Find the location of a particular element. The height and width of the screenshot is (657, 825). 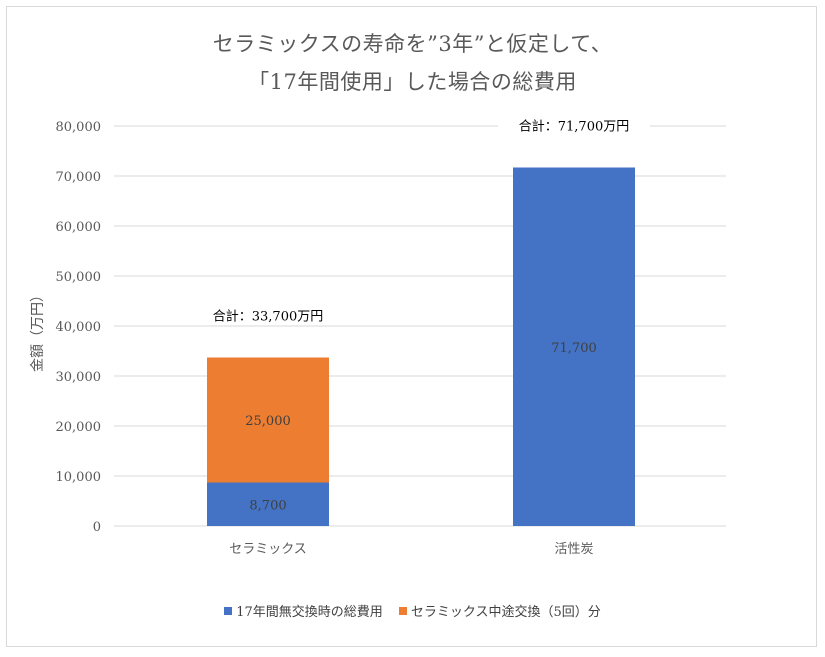

data-label-1-2: 71,700 is located at coordinates (574, 348).